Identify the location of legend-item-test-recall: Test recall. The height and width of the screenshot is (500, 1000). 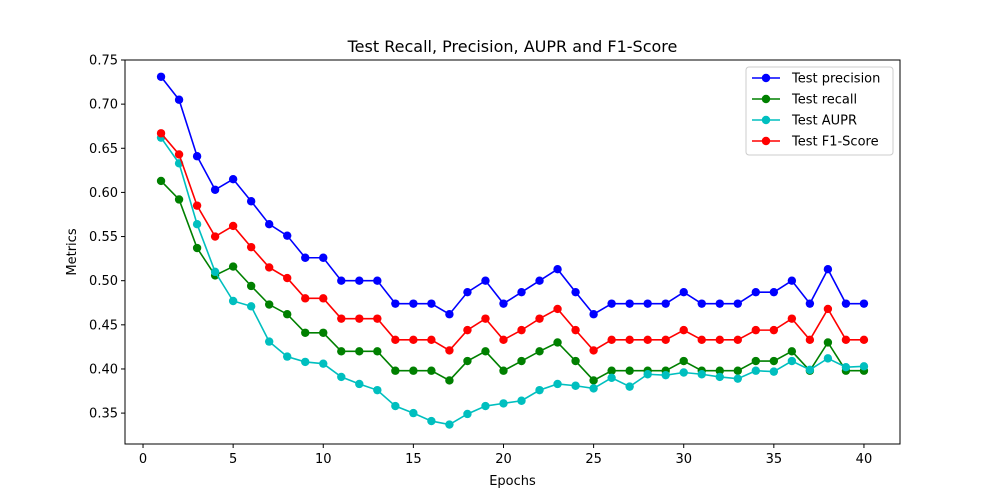
(804, 100).